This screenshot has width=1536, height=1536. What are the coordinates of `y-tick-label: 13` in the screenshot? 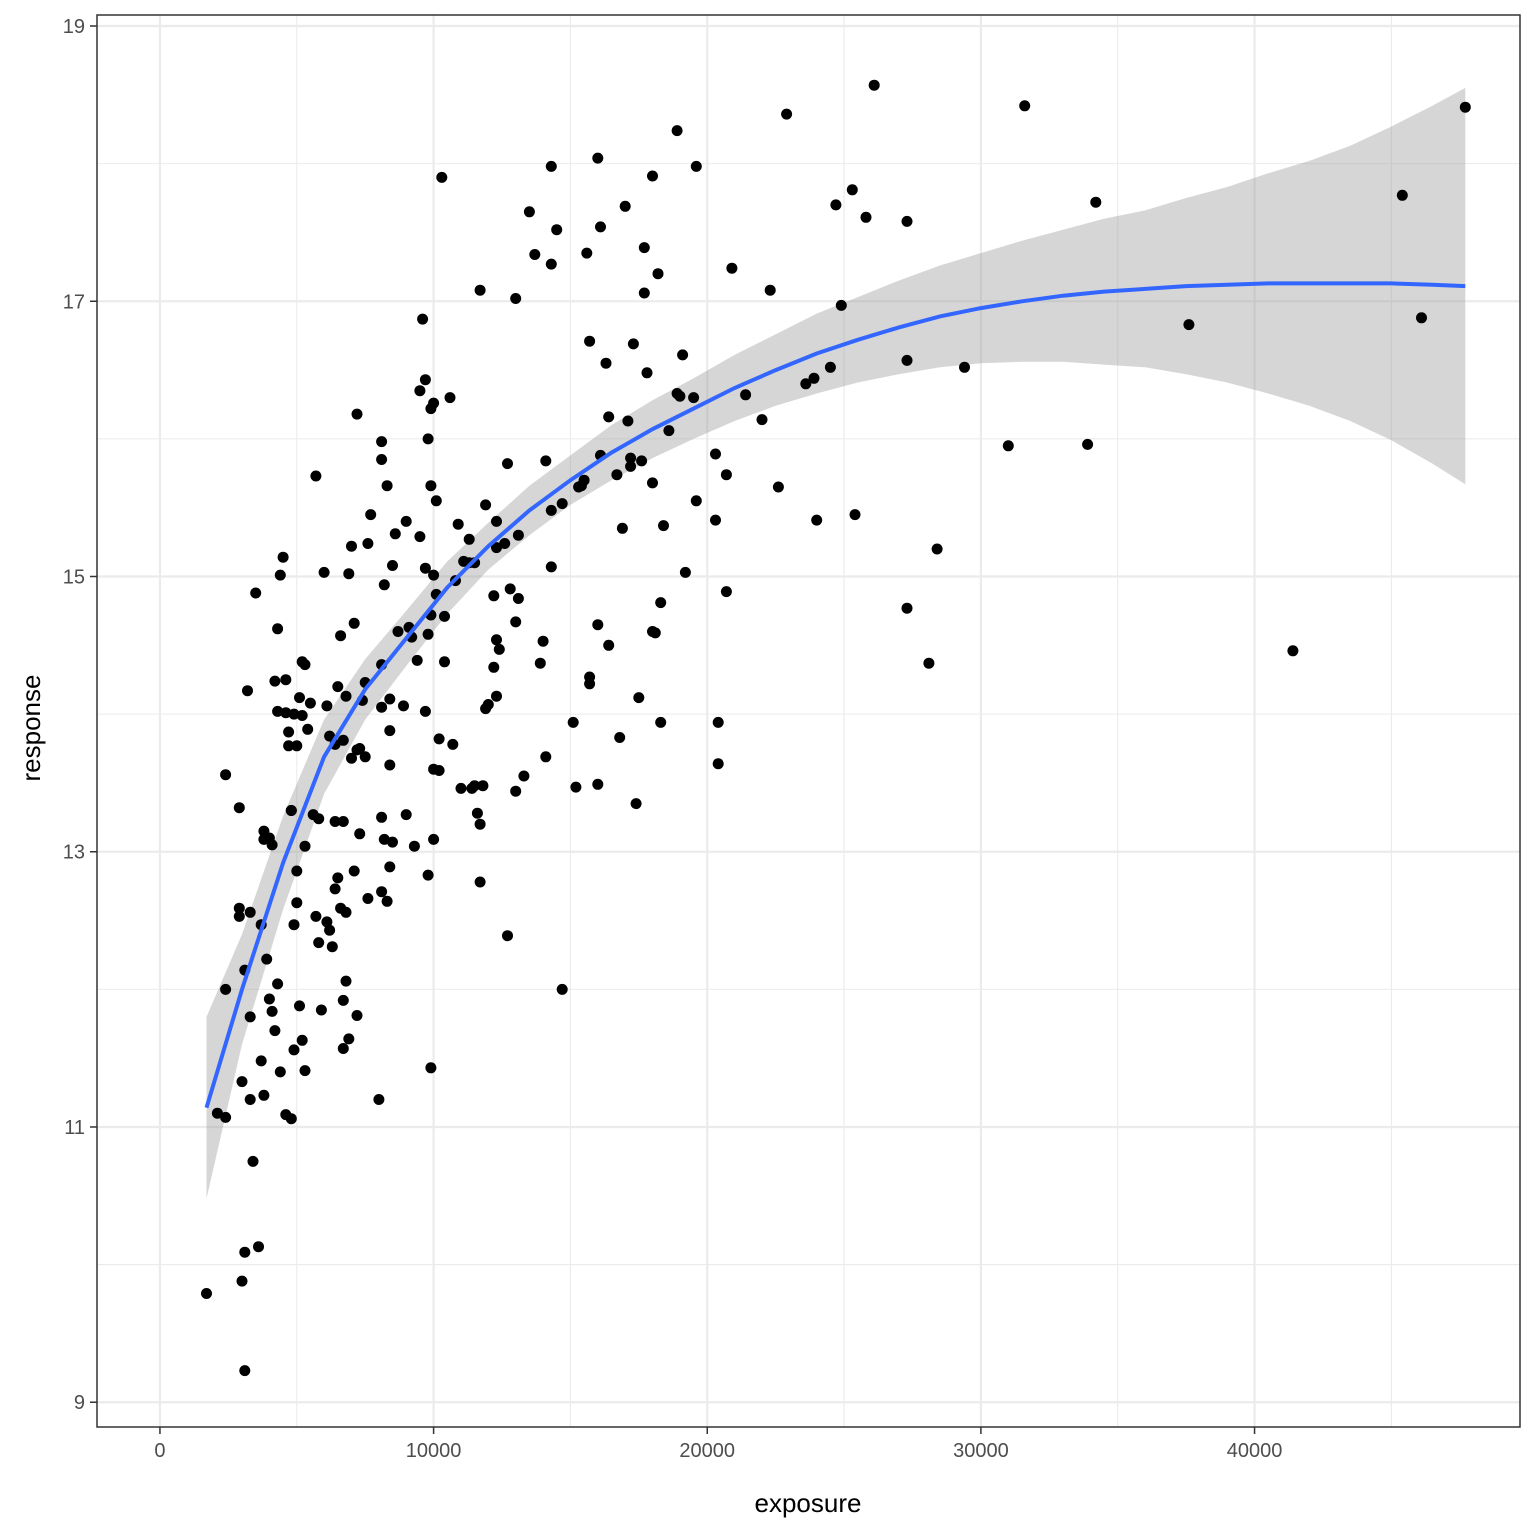 It's located at (74, 853).